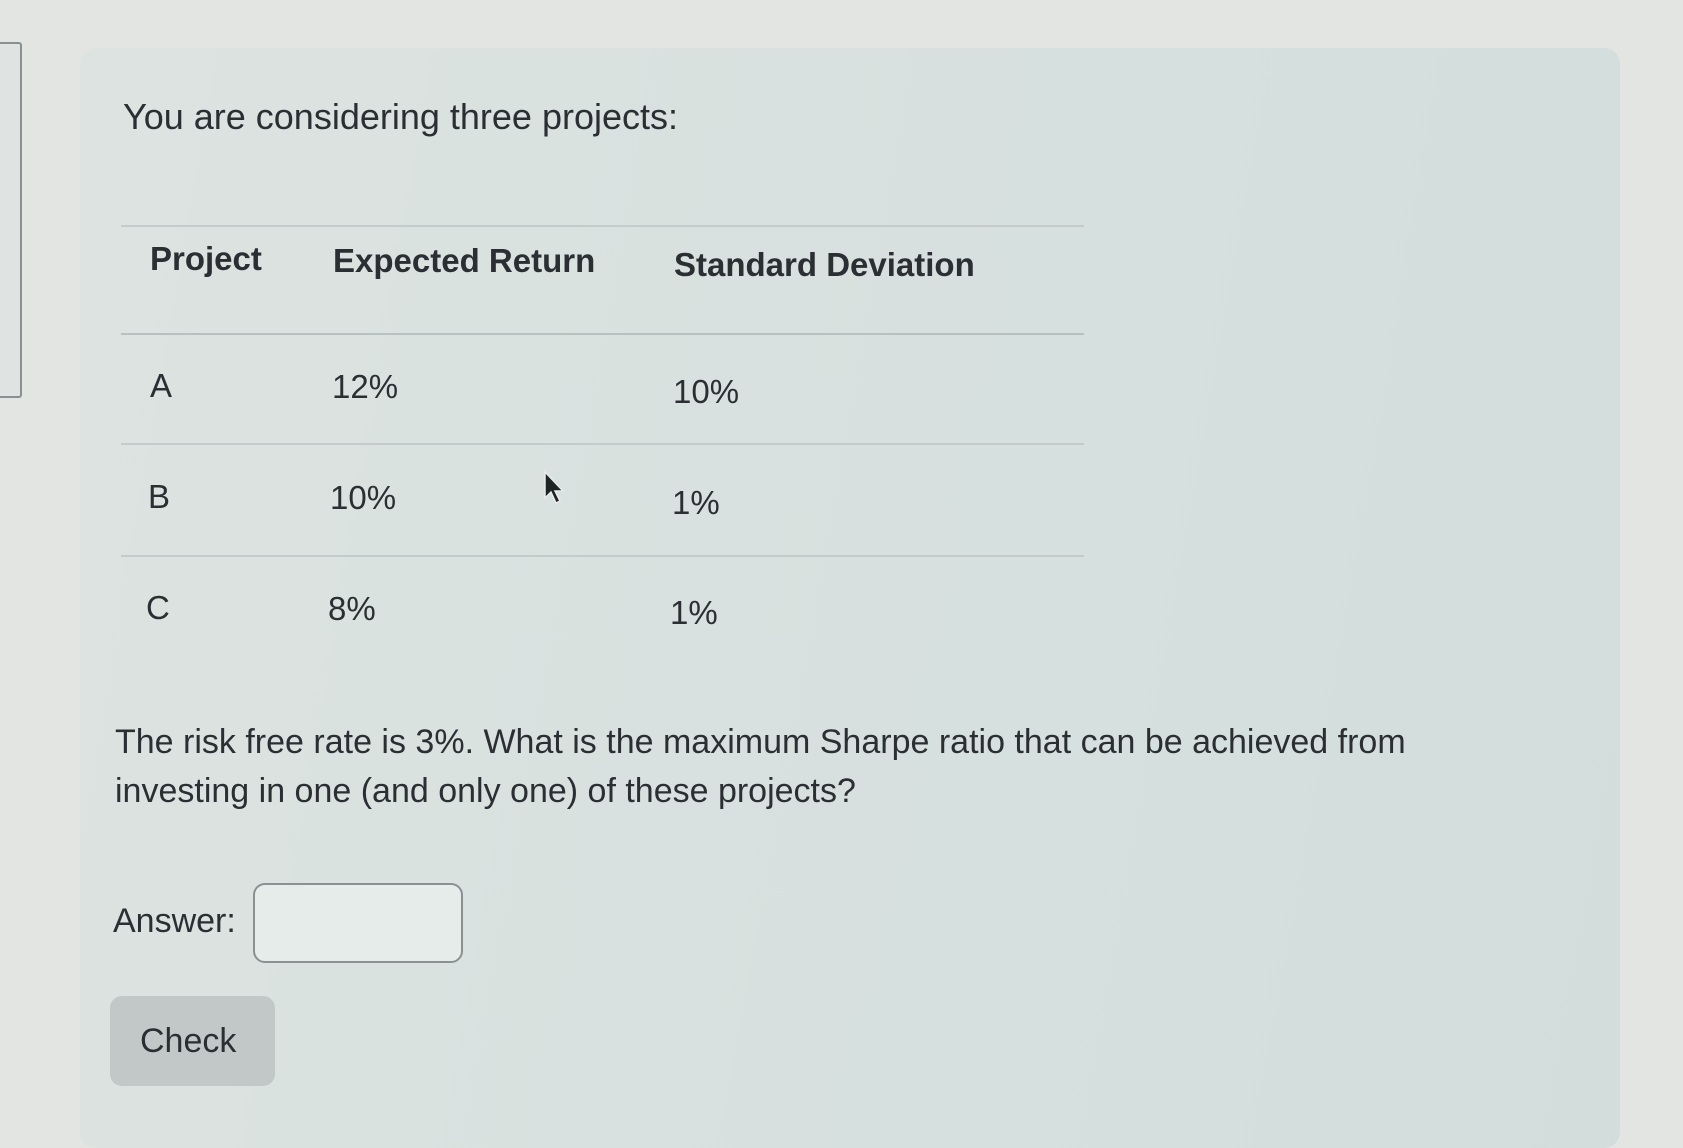 The width and height of the screenshot is (1683, 1148). I want to click on window-edge, so click(11, 220).